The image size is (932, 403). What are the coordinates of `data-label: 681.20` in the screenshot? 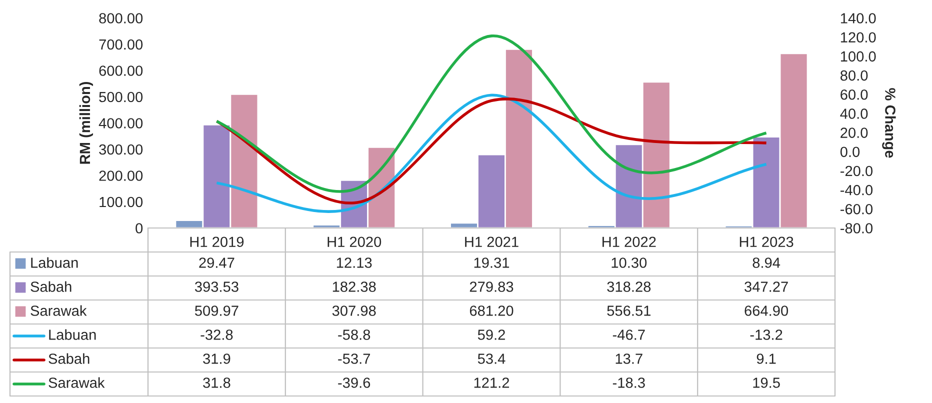 It's located at (492, 311).